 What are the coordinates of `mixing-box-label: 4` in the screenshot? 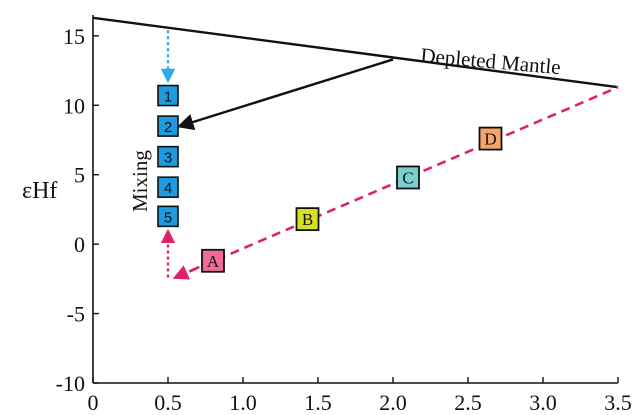 It's located at (168, 188).